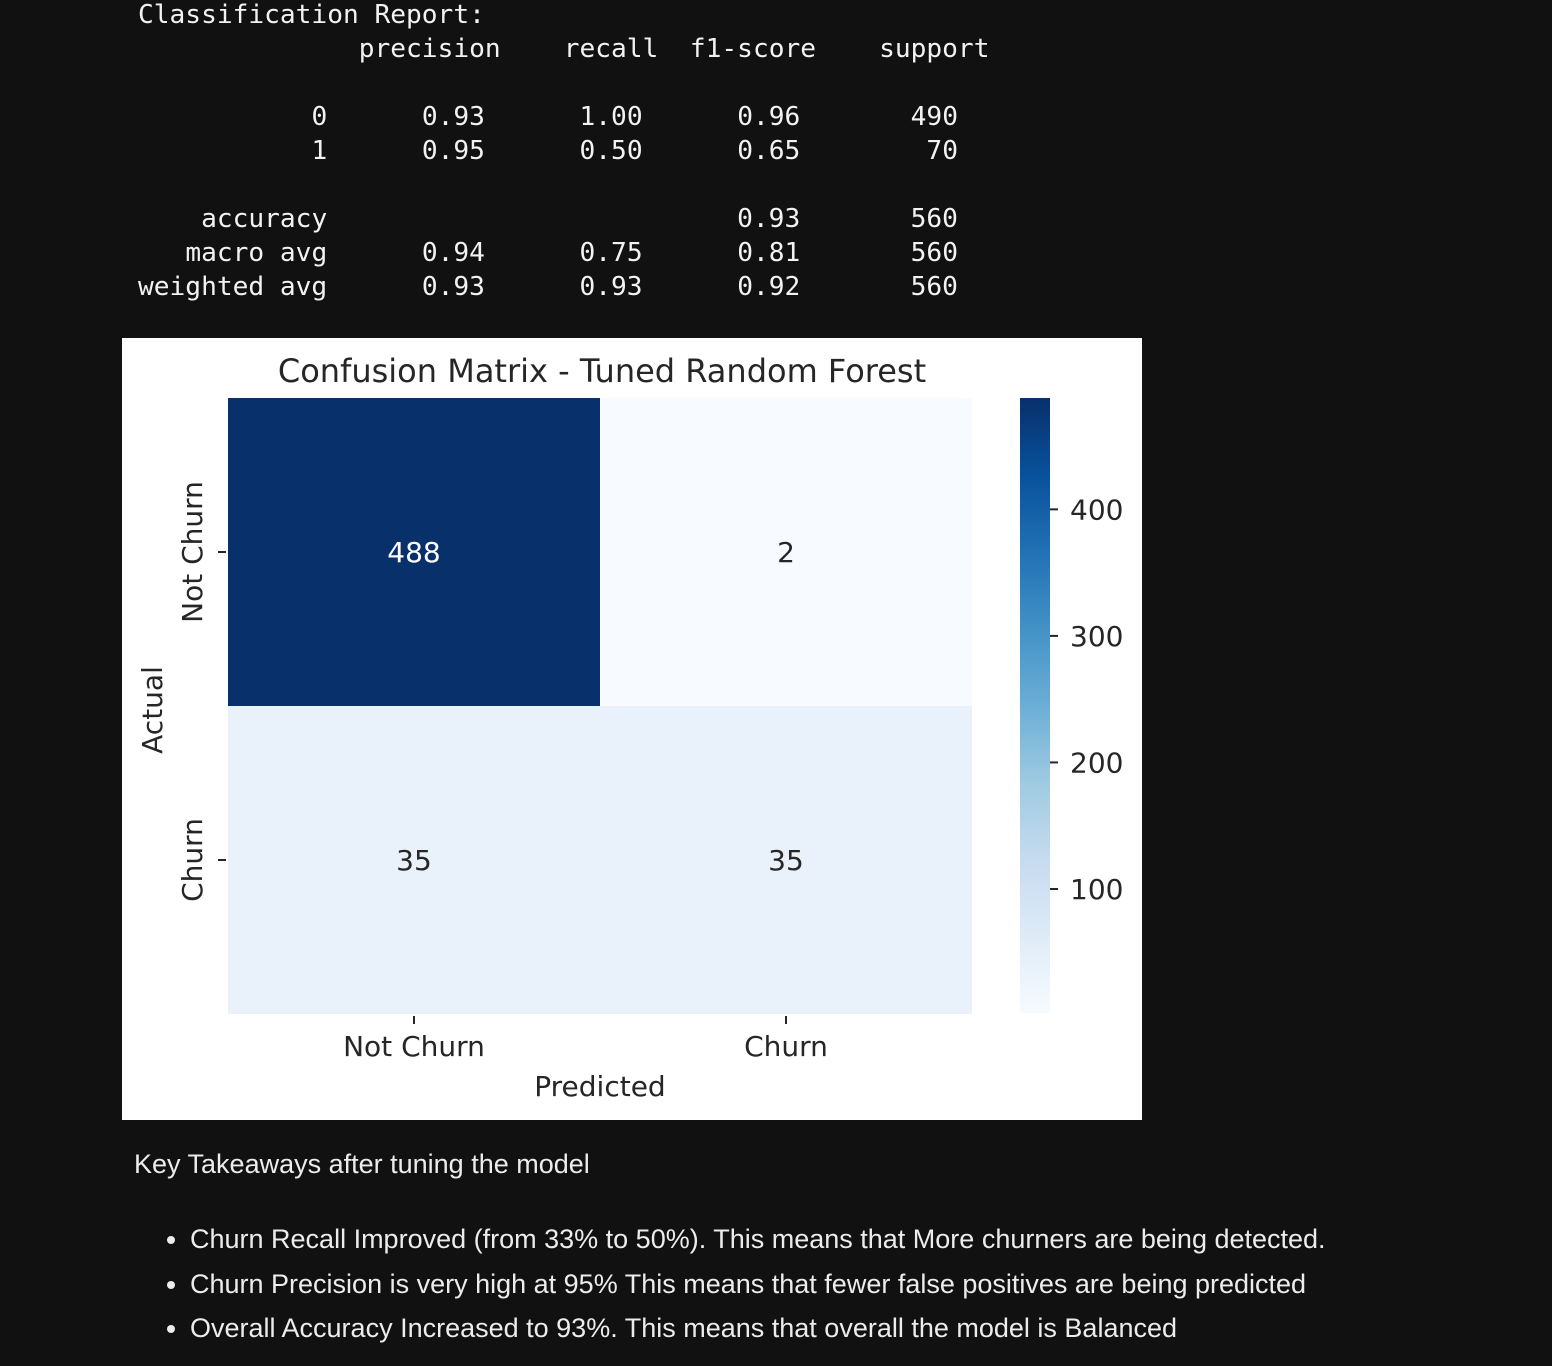  I want to click on colorbar-tick-label: 300, so click(1096, 636).